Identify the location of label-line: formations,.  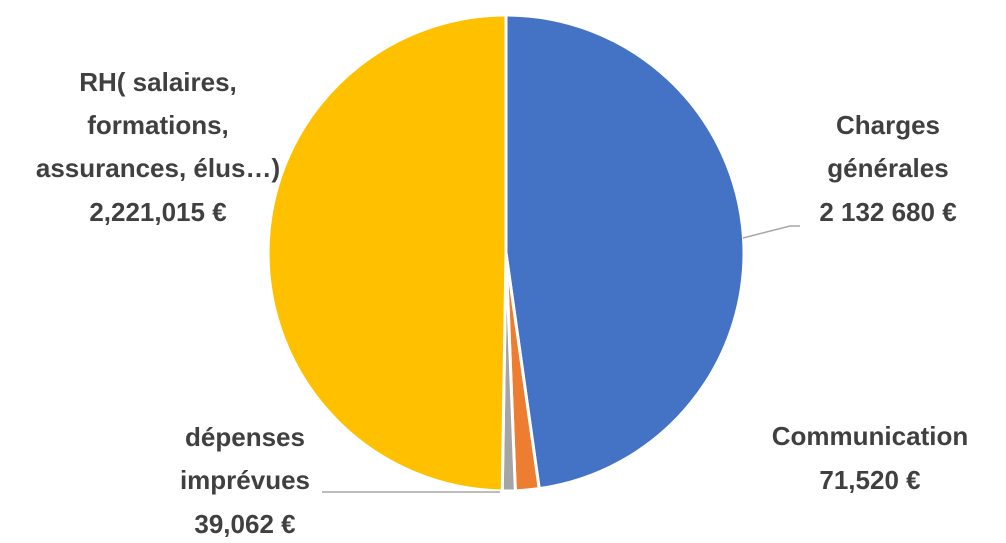
(158, 125).